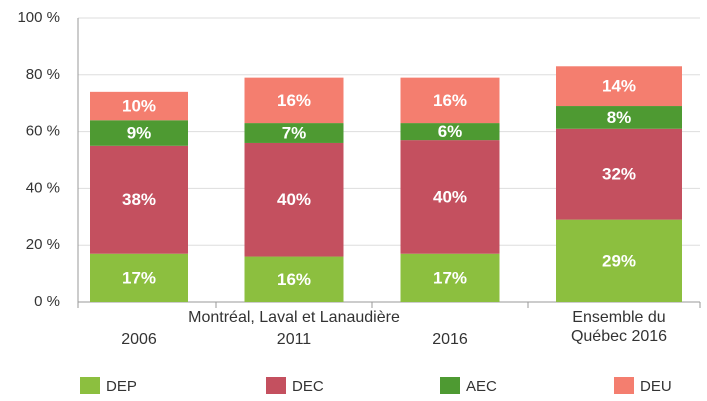  I want to click on data-label: 7%, so click(294, 133).